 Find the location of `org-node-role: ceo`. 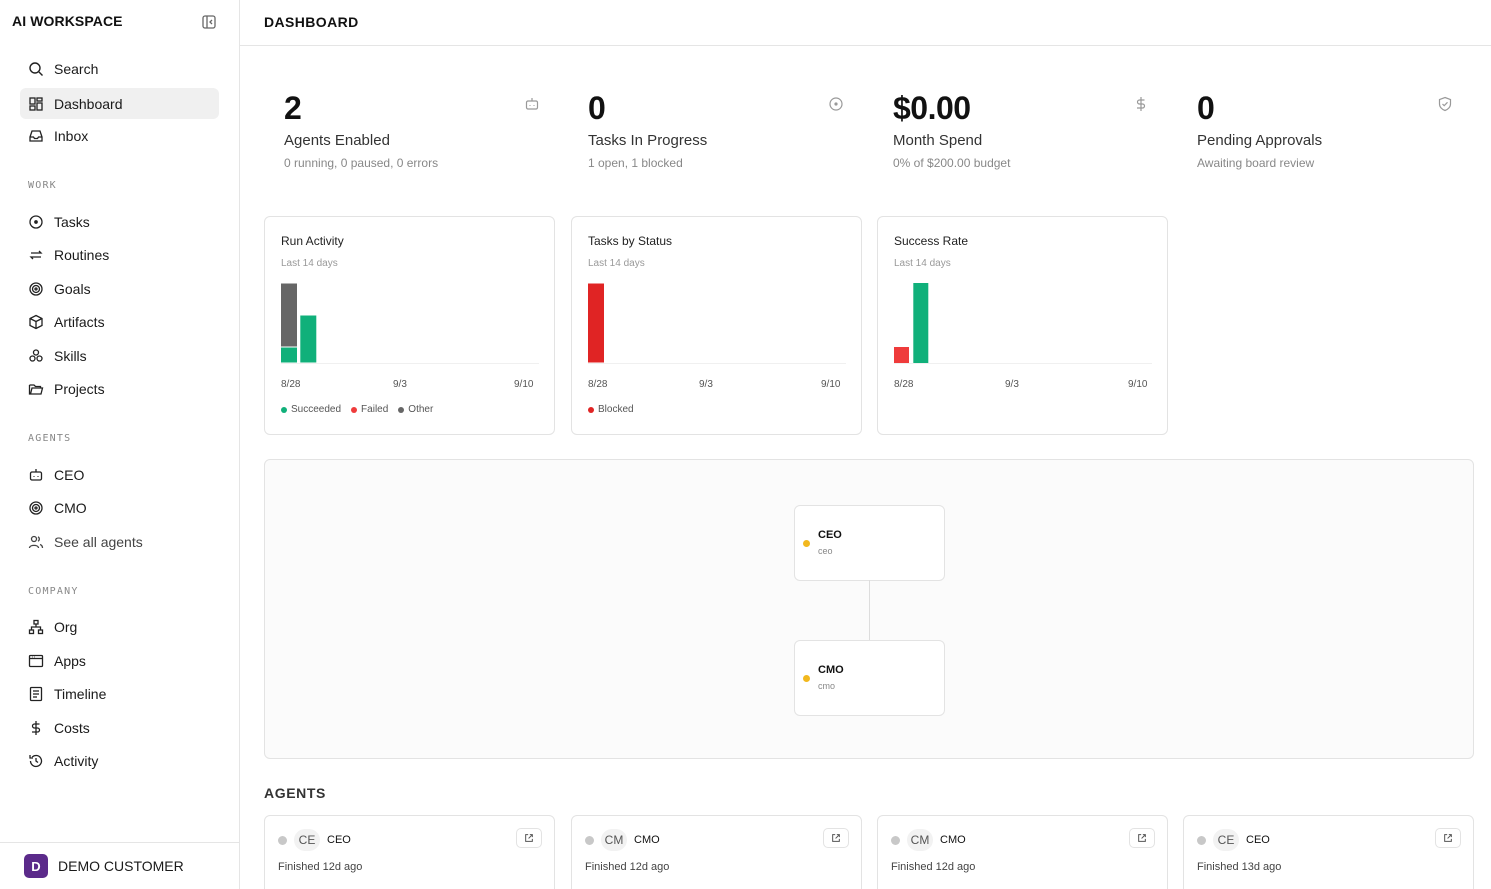

org-node-role: ceo is located at coordinates (825, 551).